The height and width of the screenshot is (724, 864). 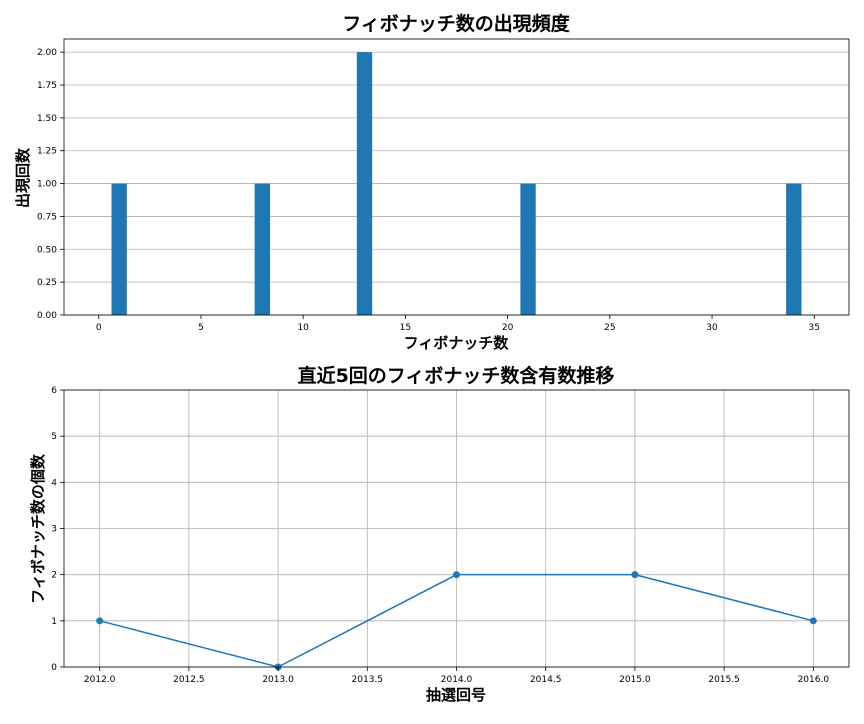 What do you see at coordinates (23, 177) in the screenshot?
I see `bar-chart-y-axis-label: 出現回数` at bounding box center [23, 177].